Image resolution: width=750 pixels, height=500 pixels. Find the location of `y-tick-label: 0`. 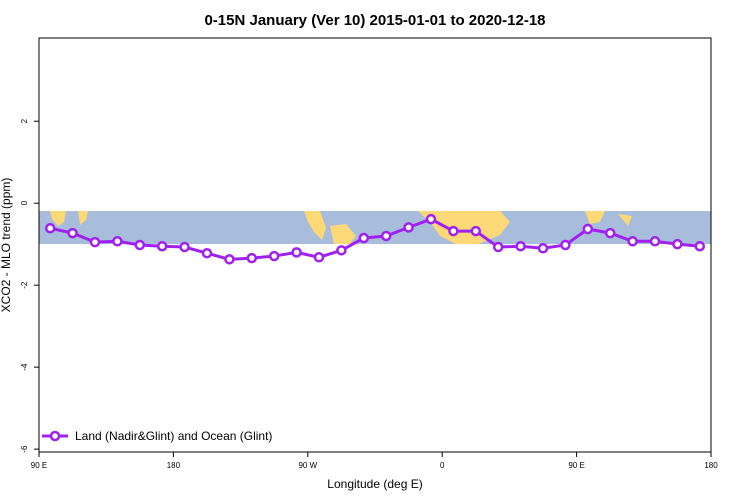

y-tick-label: 0 is located at coordinates (24, 202).